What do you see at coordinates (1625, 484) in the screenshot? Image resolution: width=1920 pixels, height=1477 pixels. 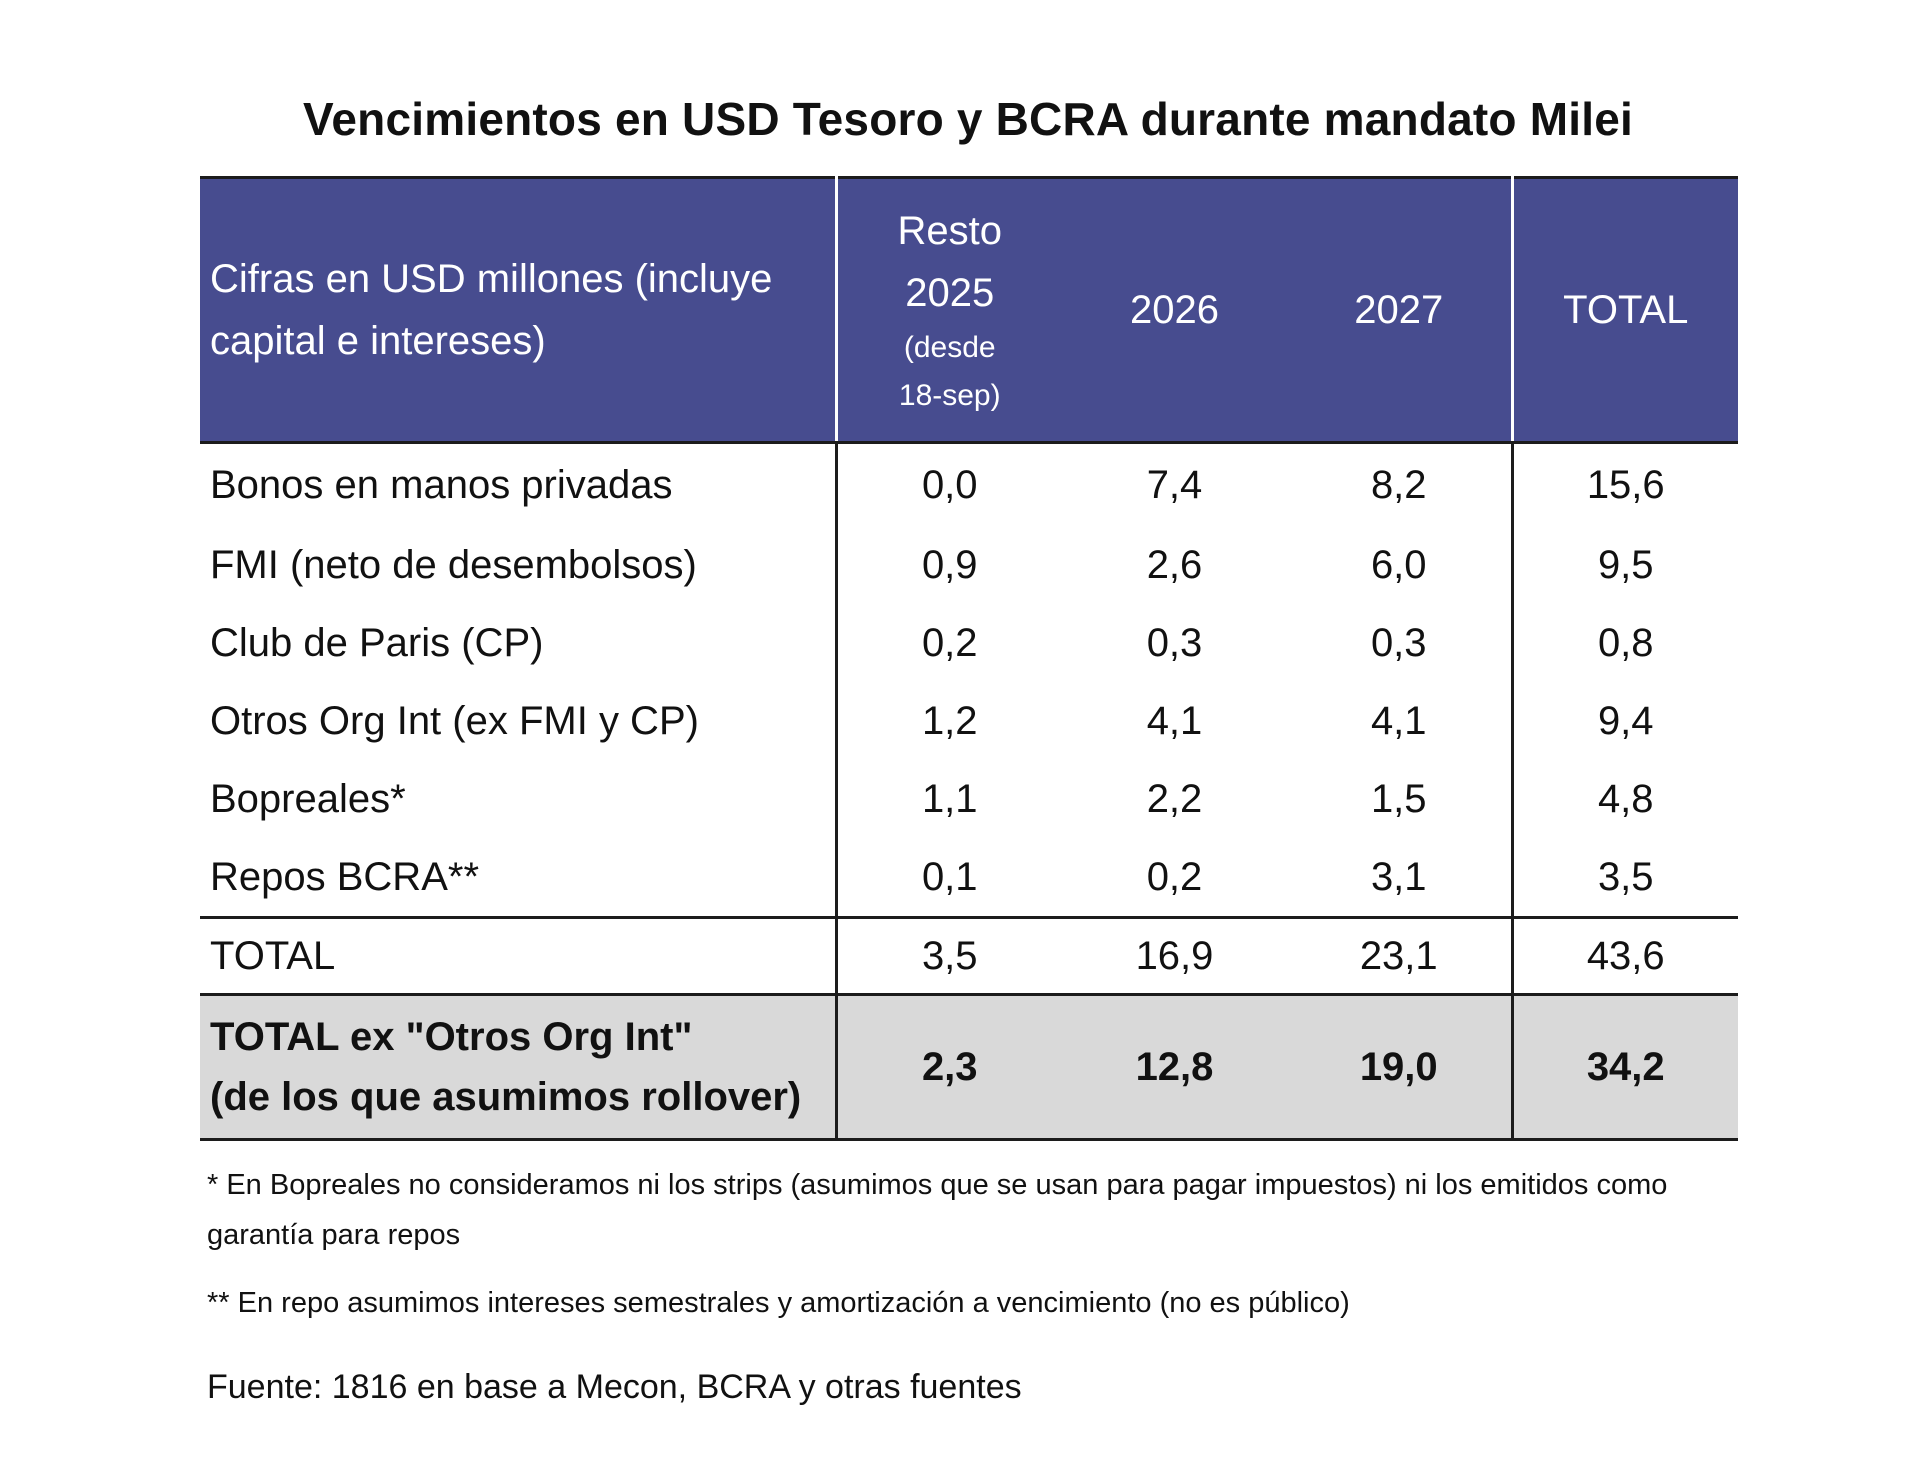 I see `cell-total: 15,6` at bounding box center [1625, 484].